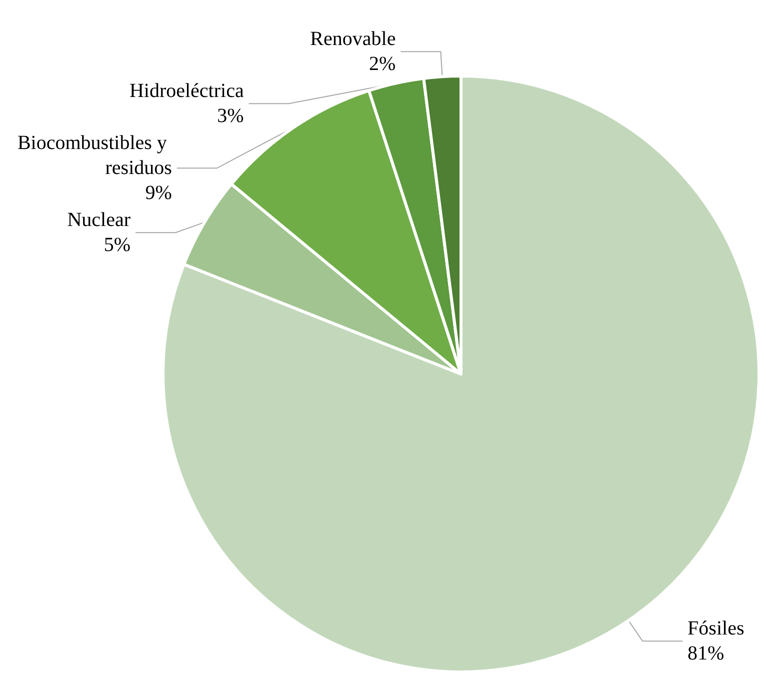 The height and width of the screenshot is (680, 782). Describe the element at coordinates (706, 653) in the screenshot. I see `data-label: 81%` at that location.